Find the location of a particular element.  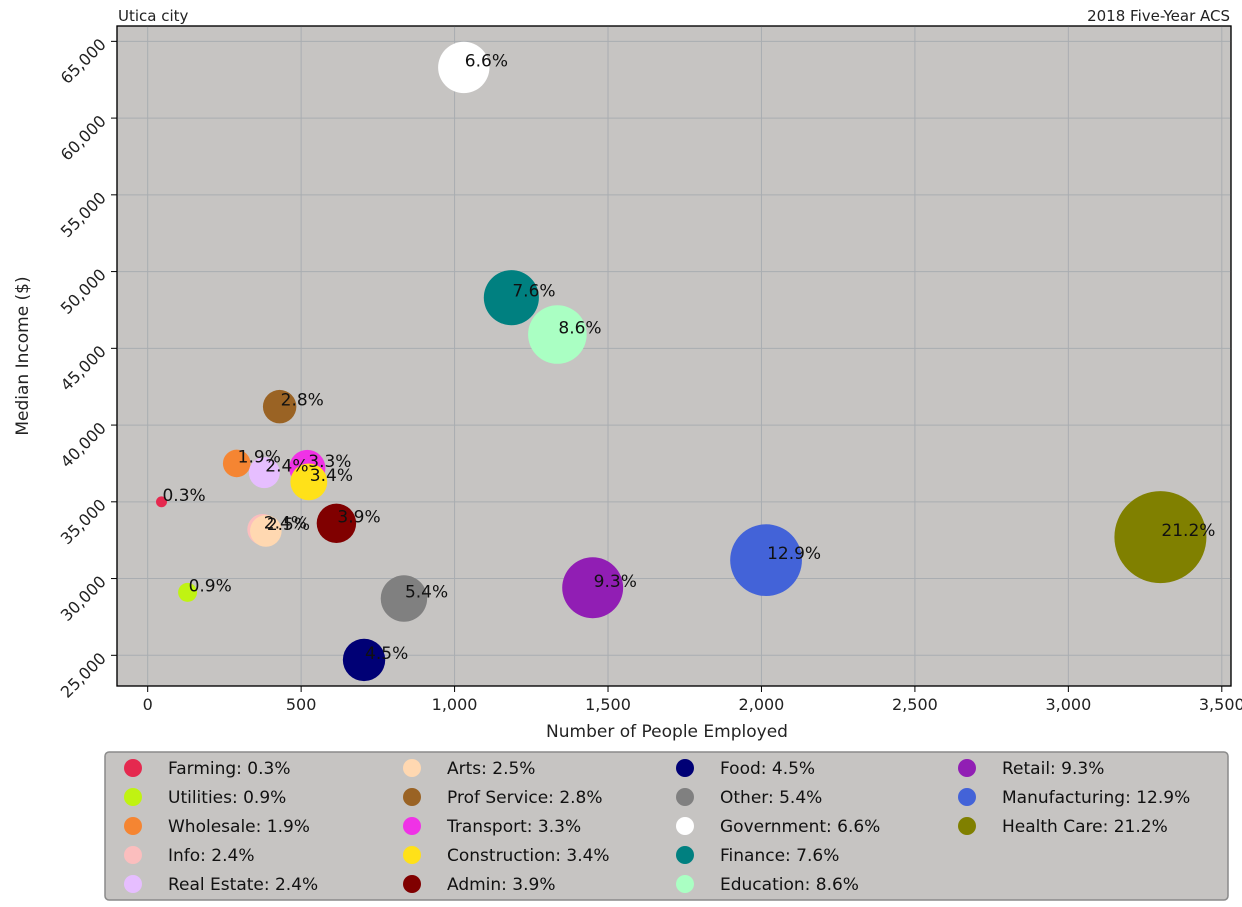

bubble-label-wholesale: 1.9% is located at coordinates (259, 457).